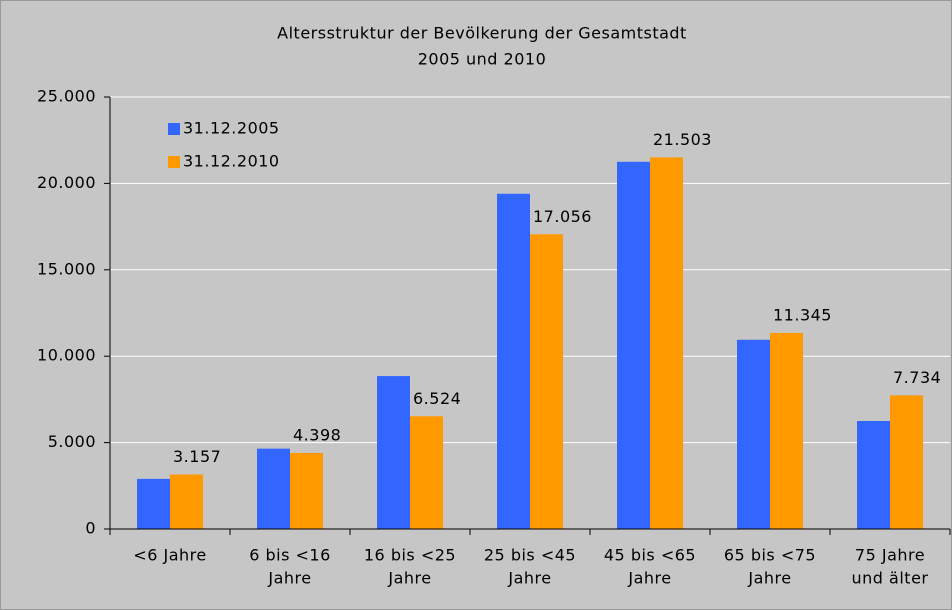  I want to click on legend-label: 31.12.2005, so click(231, 128).